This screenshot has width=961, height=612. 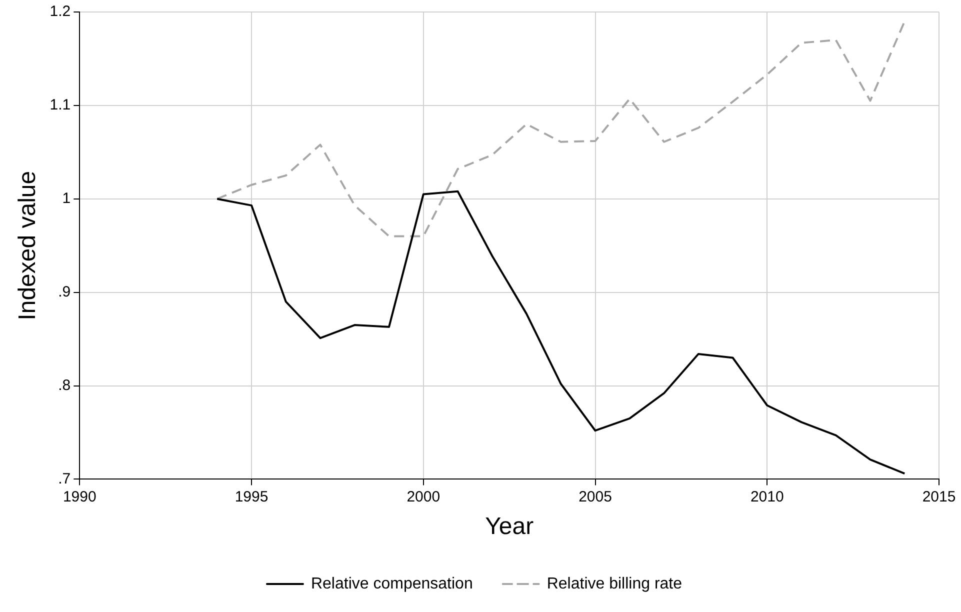 I want to click on y-tick-label: 1.1, so click(x=60, y=105).